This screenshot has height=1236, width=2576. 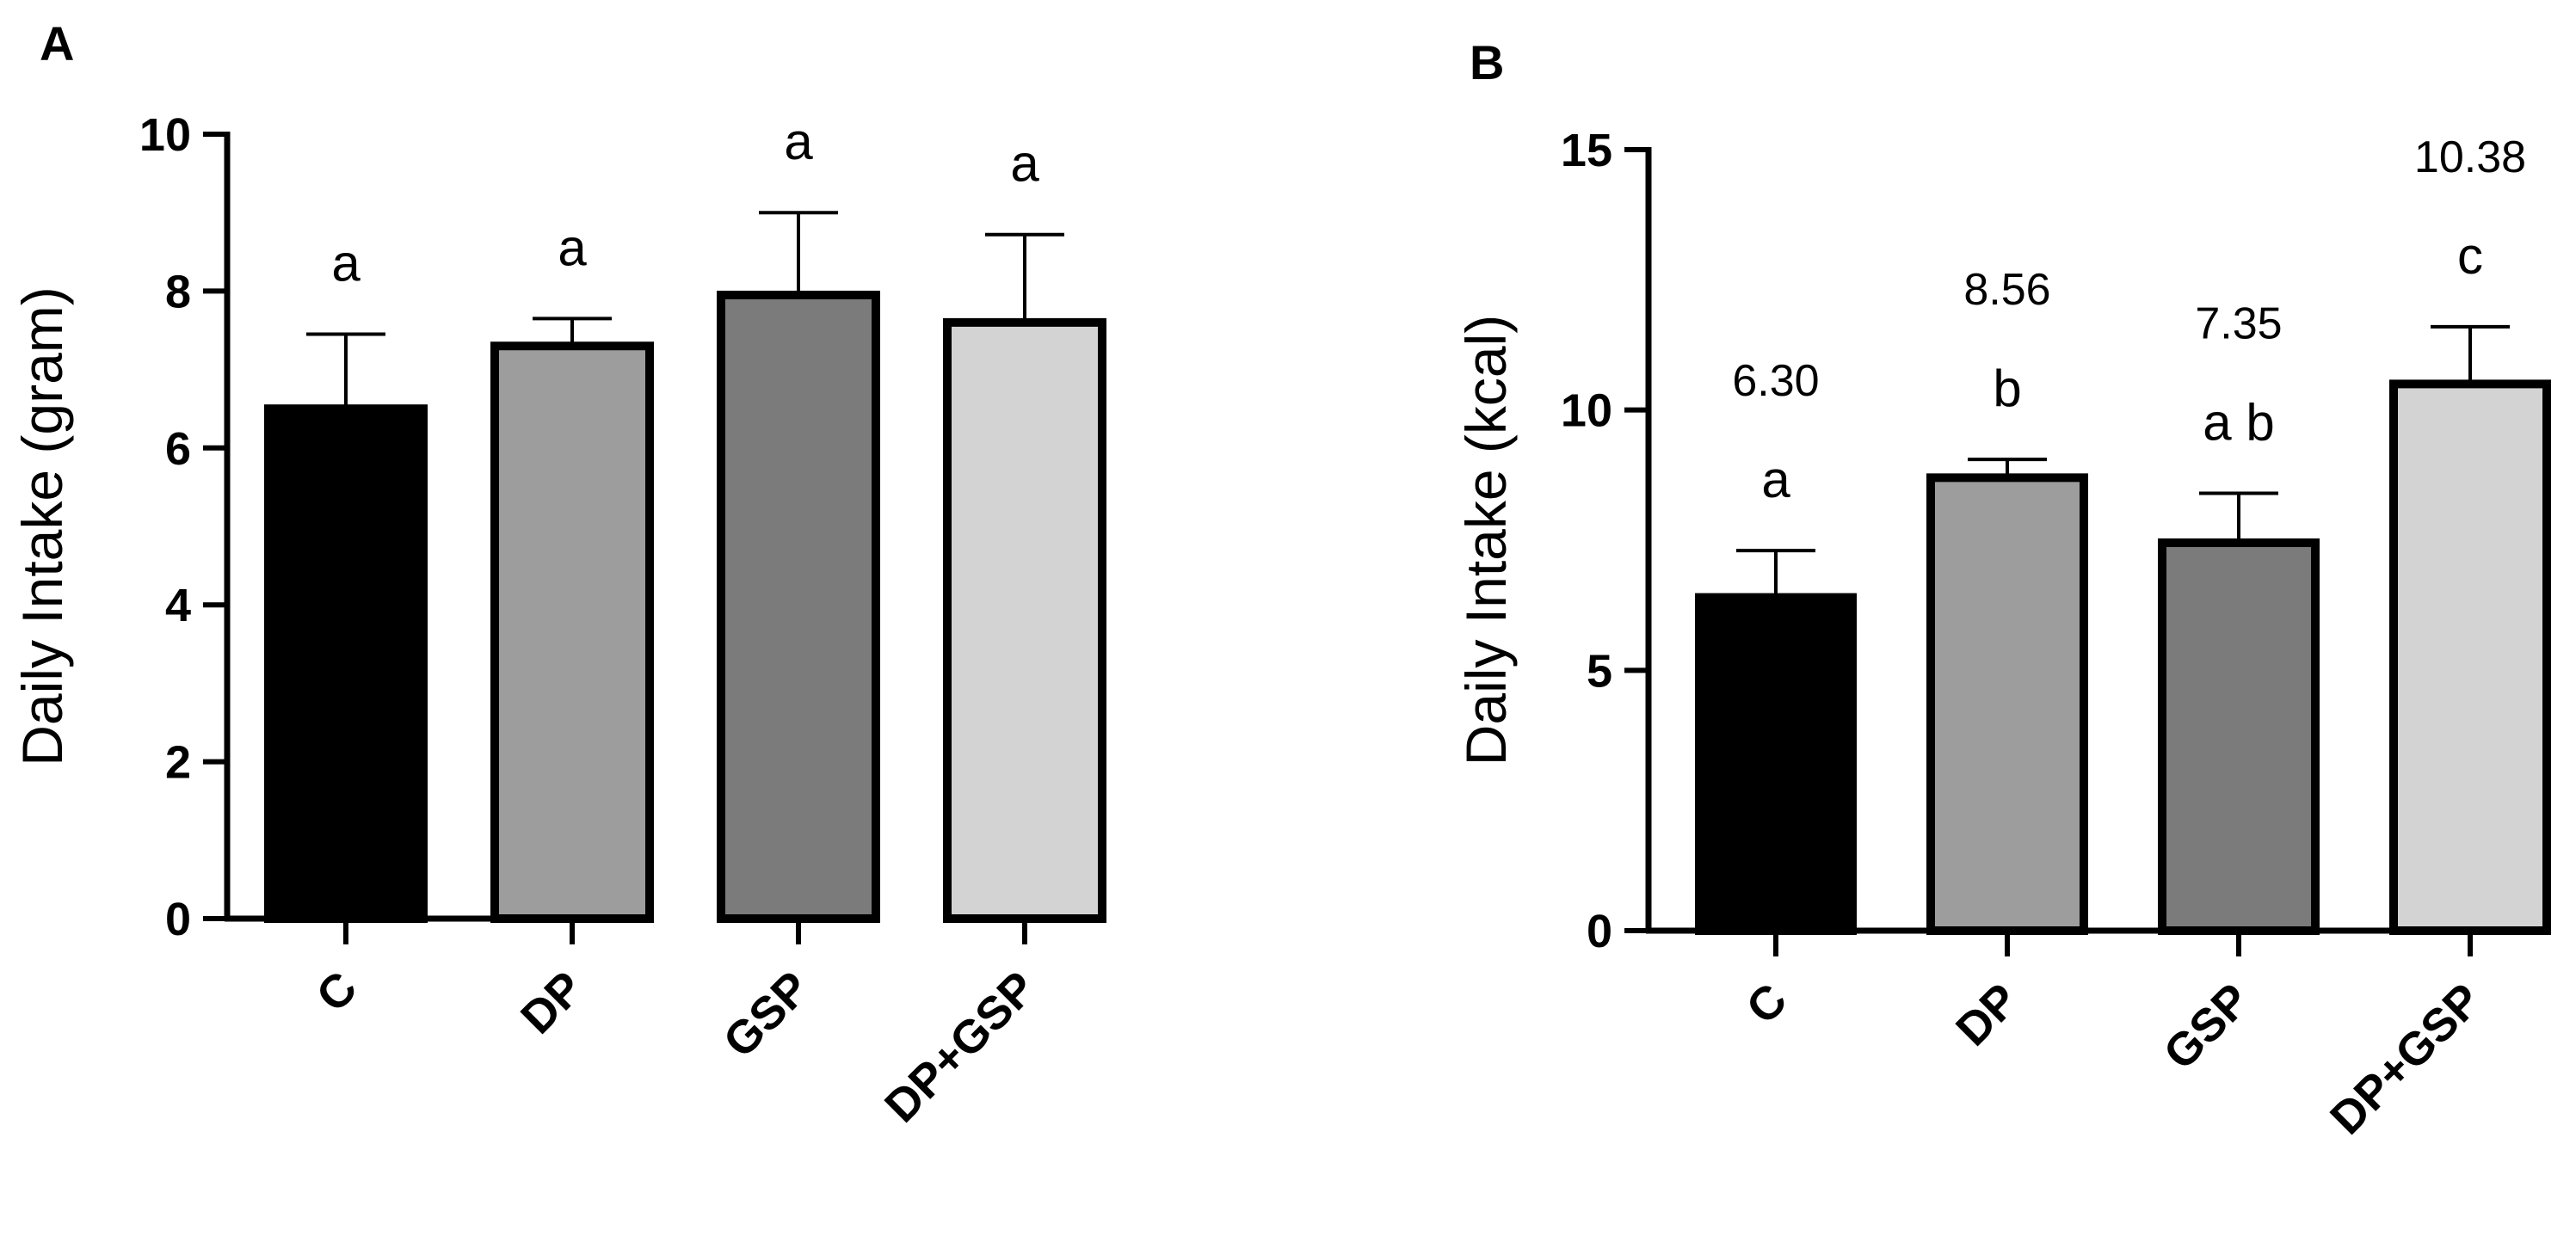 What do you see at coordinates (178, 449) in the screenshot?
I see `y-tick-label: 6` at bounding box center [178, 449].